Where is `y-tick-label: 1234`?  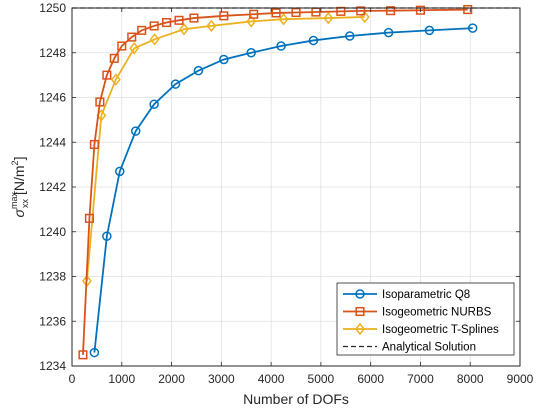
y-tick-label: 1234 is located at coordinates (52, 366).